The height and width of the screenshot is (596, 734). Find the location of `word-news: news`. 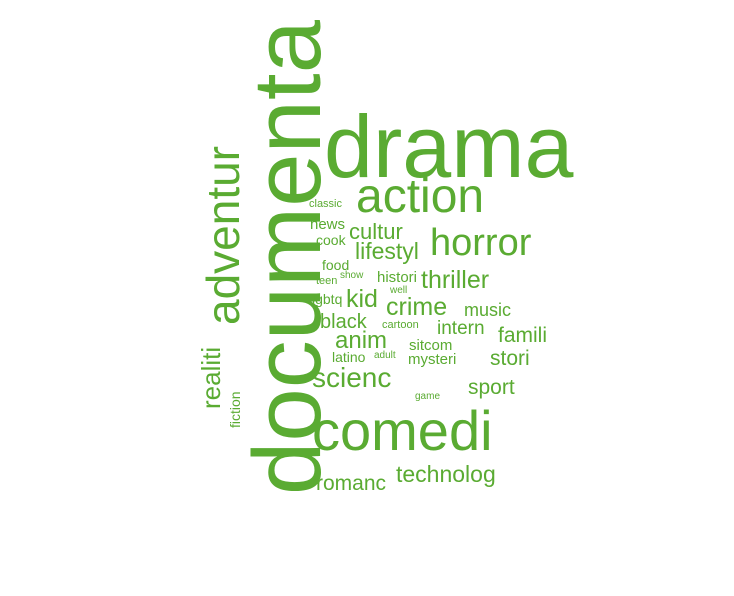

word-news: news is located at coordinates (328, 224).